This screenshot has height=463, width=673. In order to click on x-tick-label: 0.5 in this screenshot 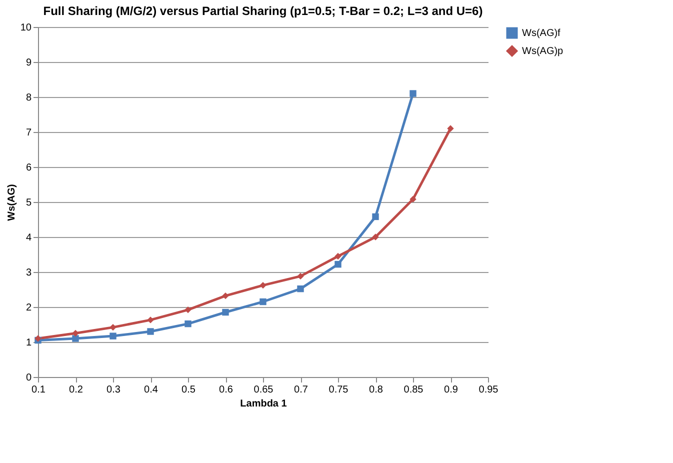, I will do `click(189, 390)`.